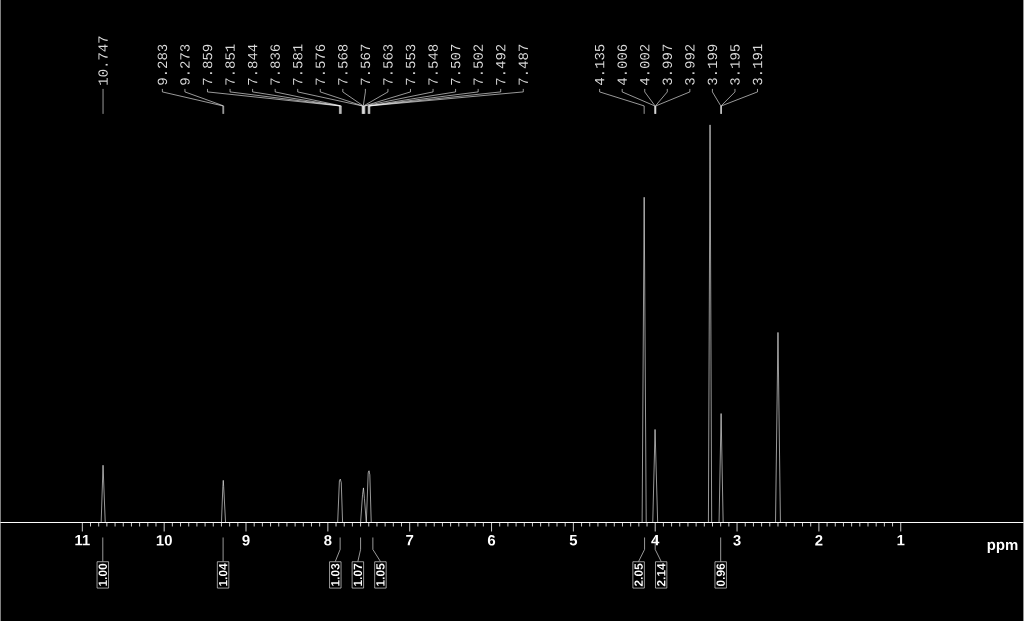 This screenshot has width=1024, height=621. Describe the element at coordinates (655, 540) in the screenshot. I see `x-tick-label: 4` at that location.